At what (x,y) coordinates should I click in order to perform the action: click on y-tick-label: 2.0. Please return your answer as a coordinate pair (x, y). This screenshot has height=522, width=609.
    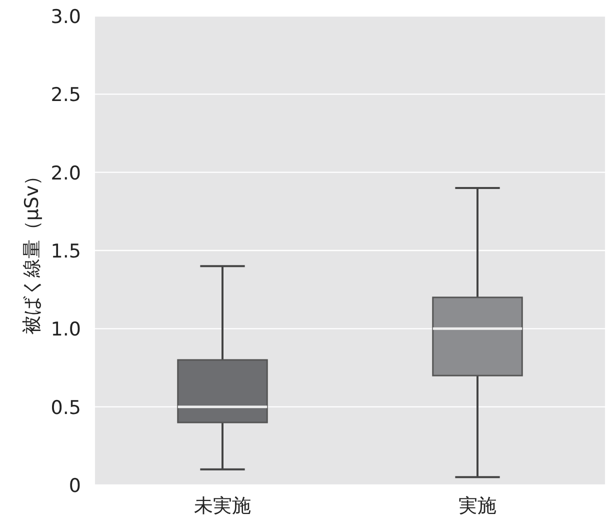
    Looking at the image, I should click on (65, 173).